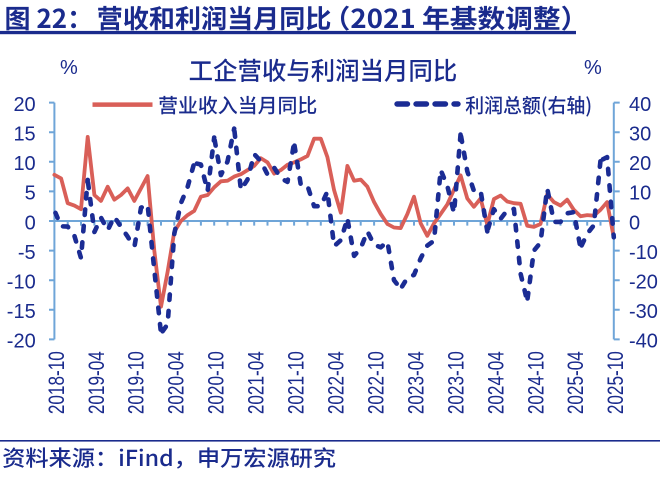 This screenshot has width=660, height=481. I want to click on svg-text: 30, so click(640, 135).